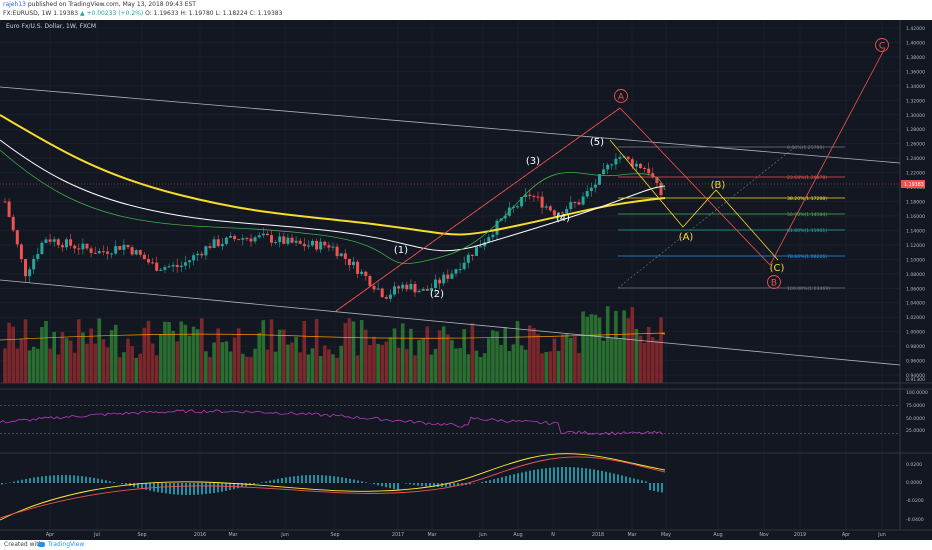 The width and height of the screenshot is (932, 550). What do you see at coordinates (915, 431) in the screenshot?
I see `rsi-axis-label: 25.0000` at bounding box center [915, 431].